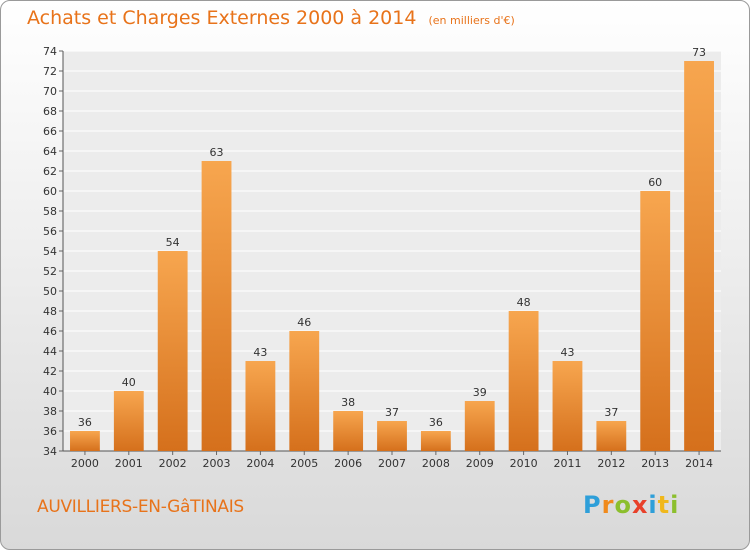  I want to click on x-tick-label: 2004, so click(260, 463).